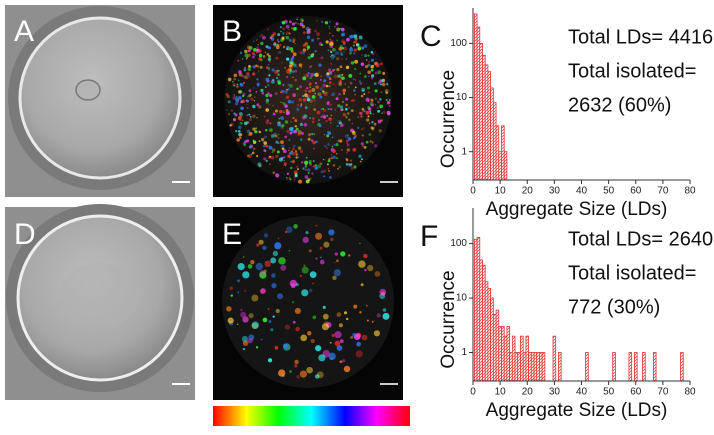 The height and width of the screenshot is (435, 714). What do you see at coordinates (577, 410) in the screenshot?
I see `x-axis-label: Aggregate Size (LDs)` at bounding box center [577, 410].